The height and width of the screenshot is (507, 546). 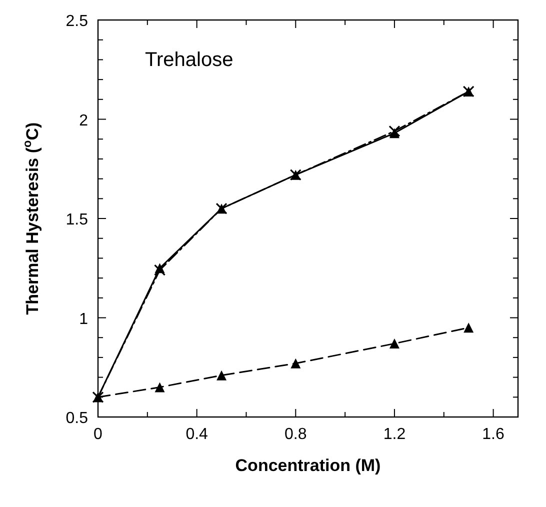 What do you see at coordinates (77, 21) in the screenshot?
I see `y-tick-label: 2.5` at bounding box center [77, 21].